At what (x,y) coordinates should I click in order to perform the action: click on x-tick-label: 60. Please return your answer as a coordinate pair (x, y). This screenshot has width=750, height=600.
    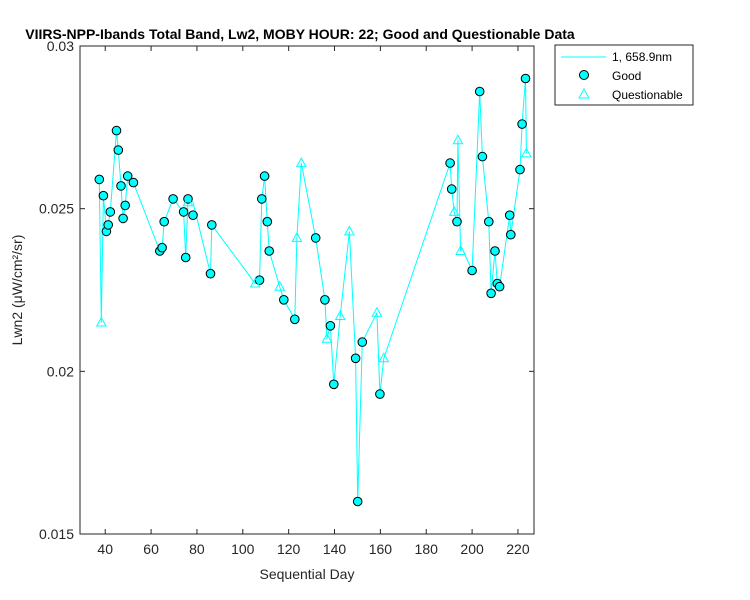
    Looking at the image, I should click on (151, 549).